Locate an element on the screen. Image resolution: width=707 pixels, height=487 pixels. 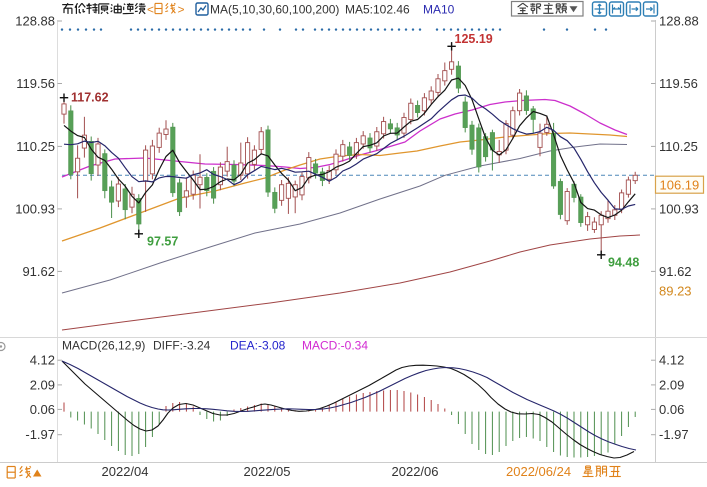
svg-text: 97.57 is located at coordinates (162, 242).